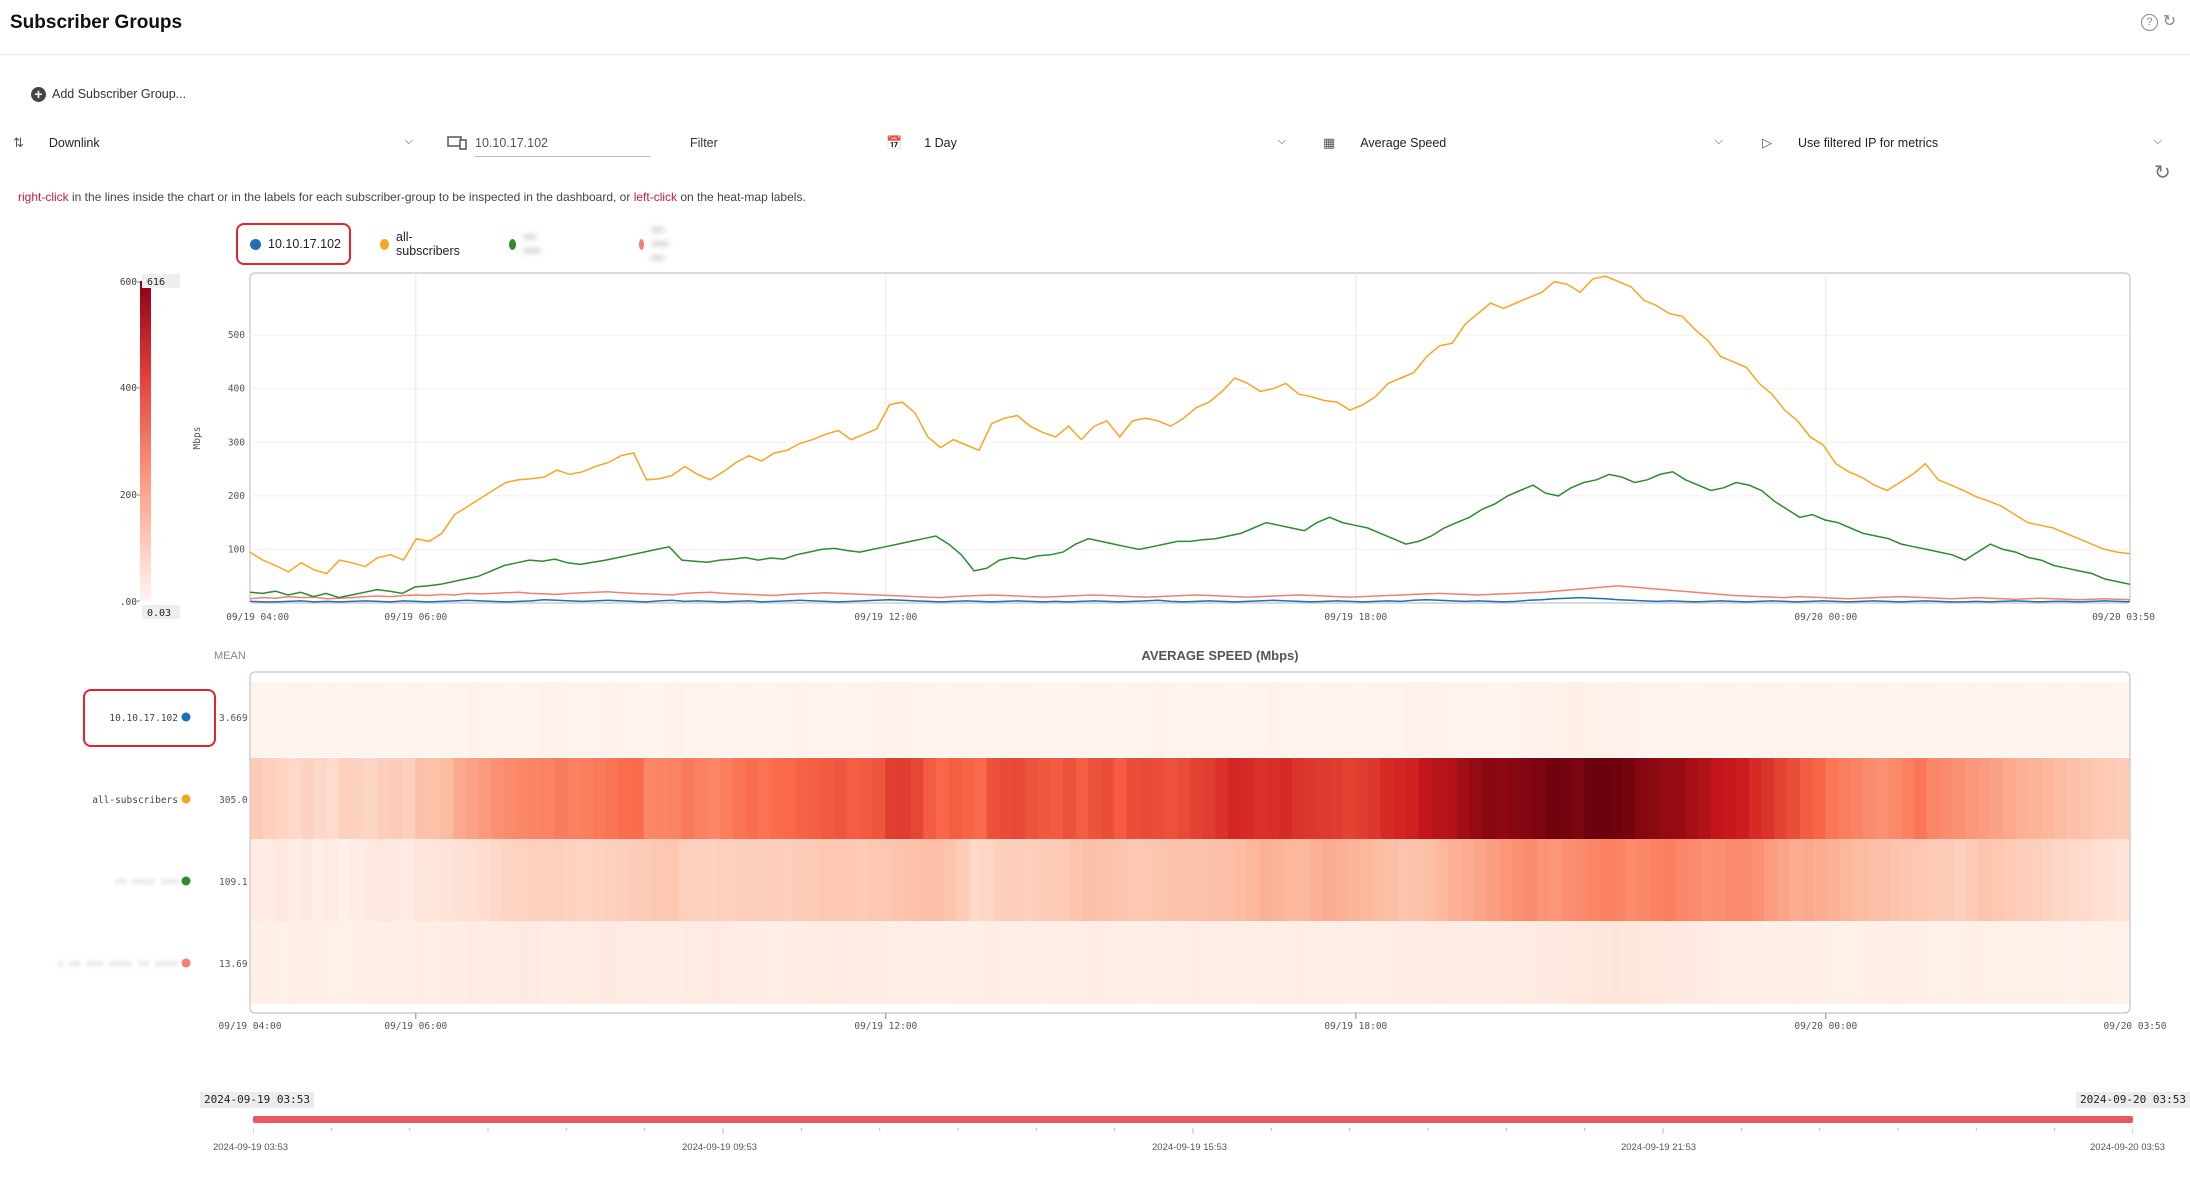  I want to click on timeline-start-tag: 2024-09-19 03:53, so click(257, 1100).